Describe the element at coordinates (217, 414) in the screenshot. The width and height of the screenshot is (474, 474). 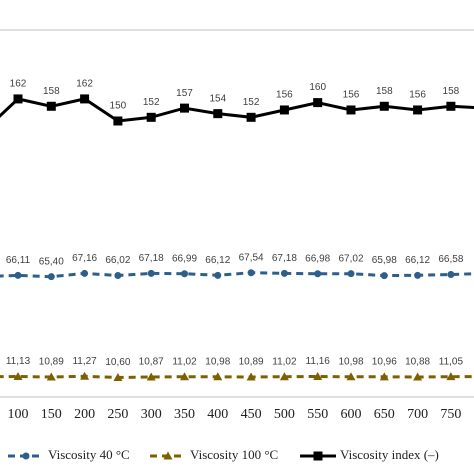
I see `x-tick-label: 400` at that location.